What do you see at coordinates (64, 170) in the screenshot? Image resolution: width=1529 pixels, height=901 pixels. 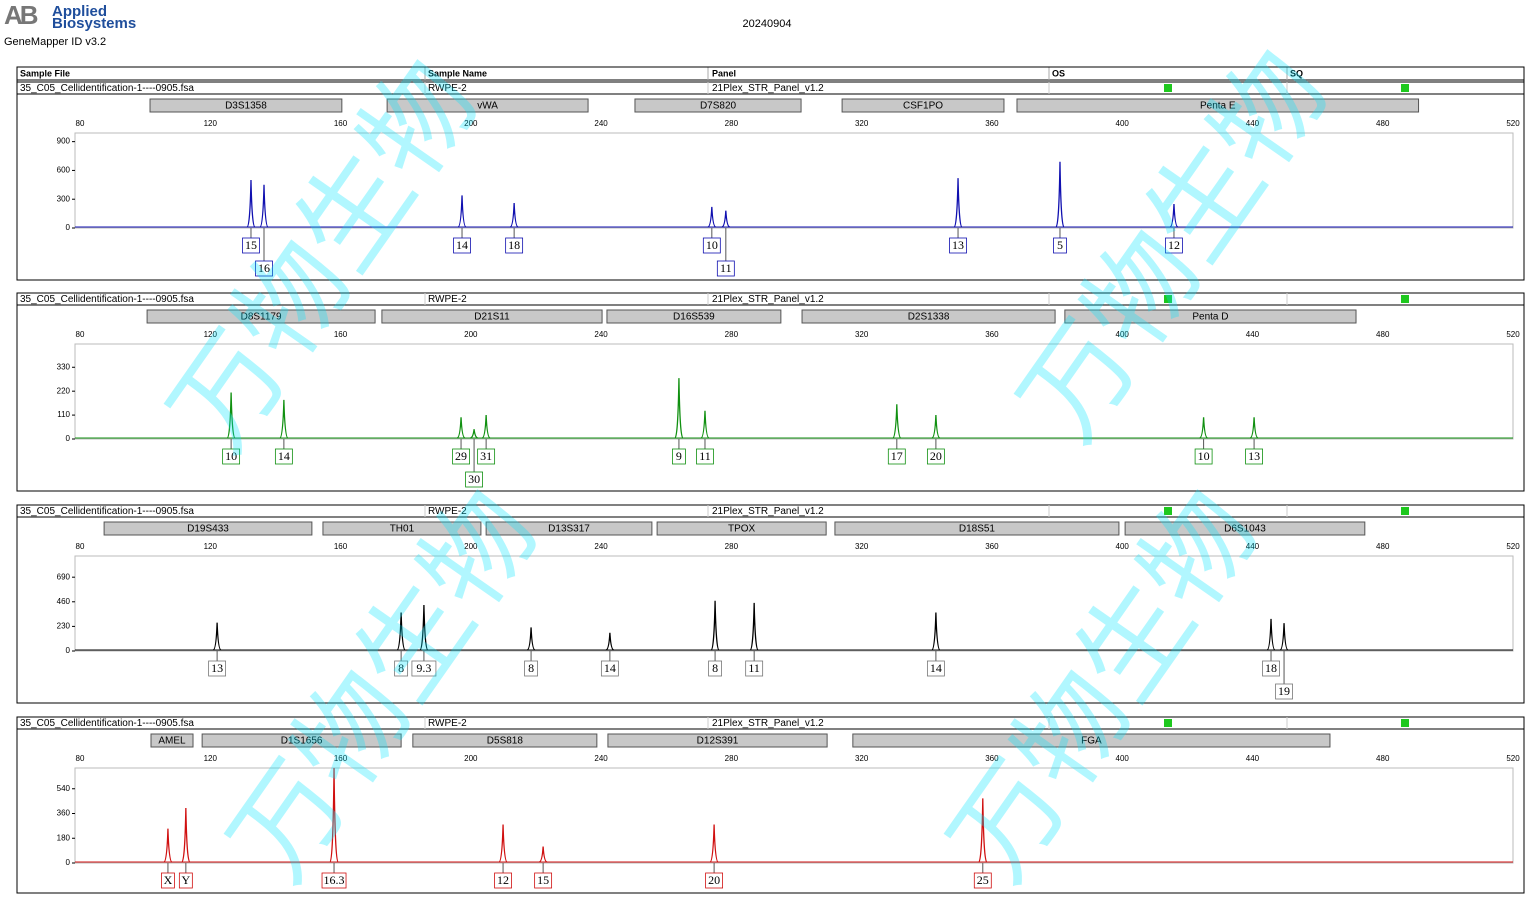 I see `y-tick-label: 600` at bounding box center [64, 170].